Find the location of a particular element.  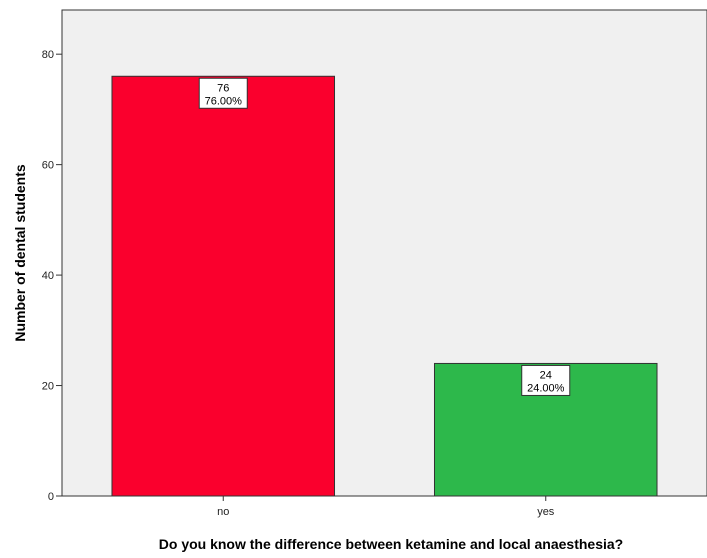

data-label-count: 76 is located at coordinates (223, 88).